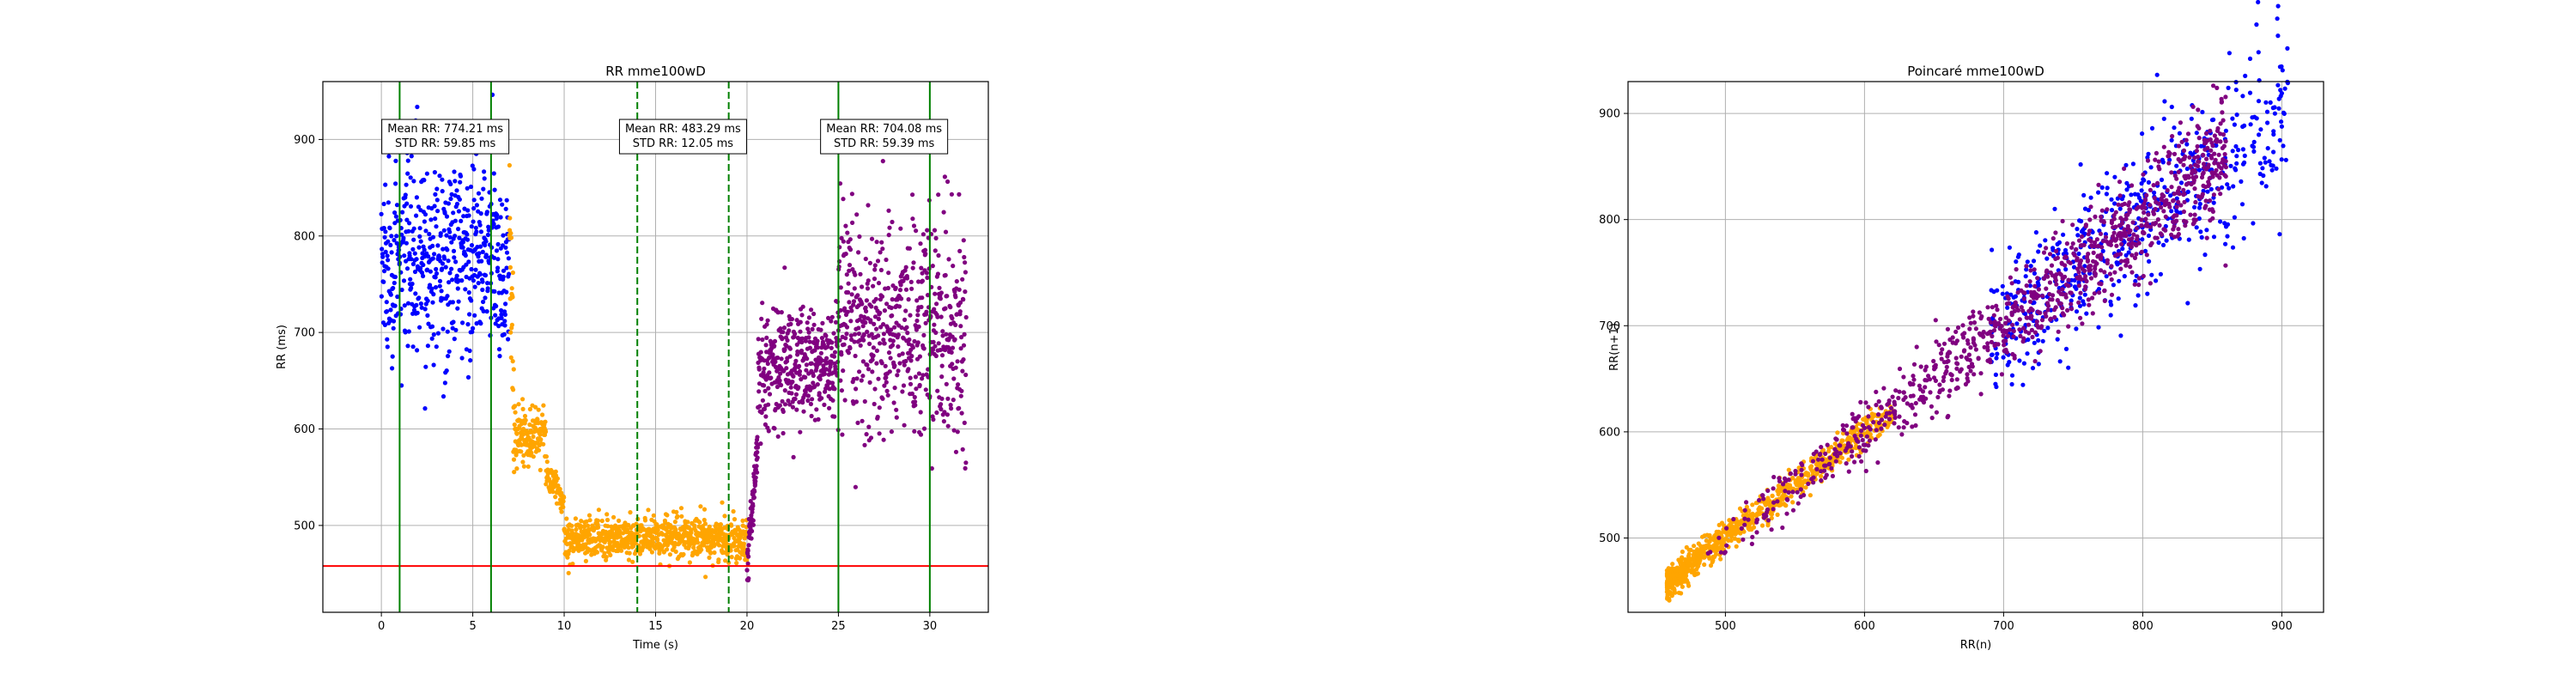 This screenshot has height=687, width=2576. I want to click on rr-y-tick-label: 700, so click(304, 333).